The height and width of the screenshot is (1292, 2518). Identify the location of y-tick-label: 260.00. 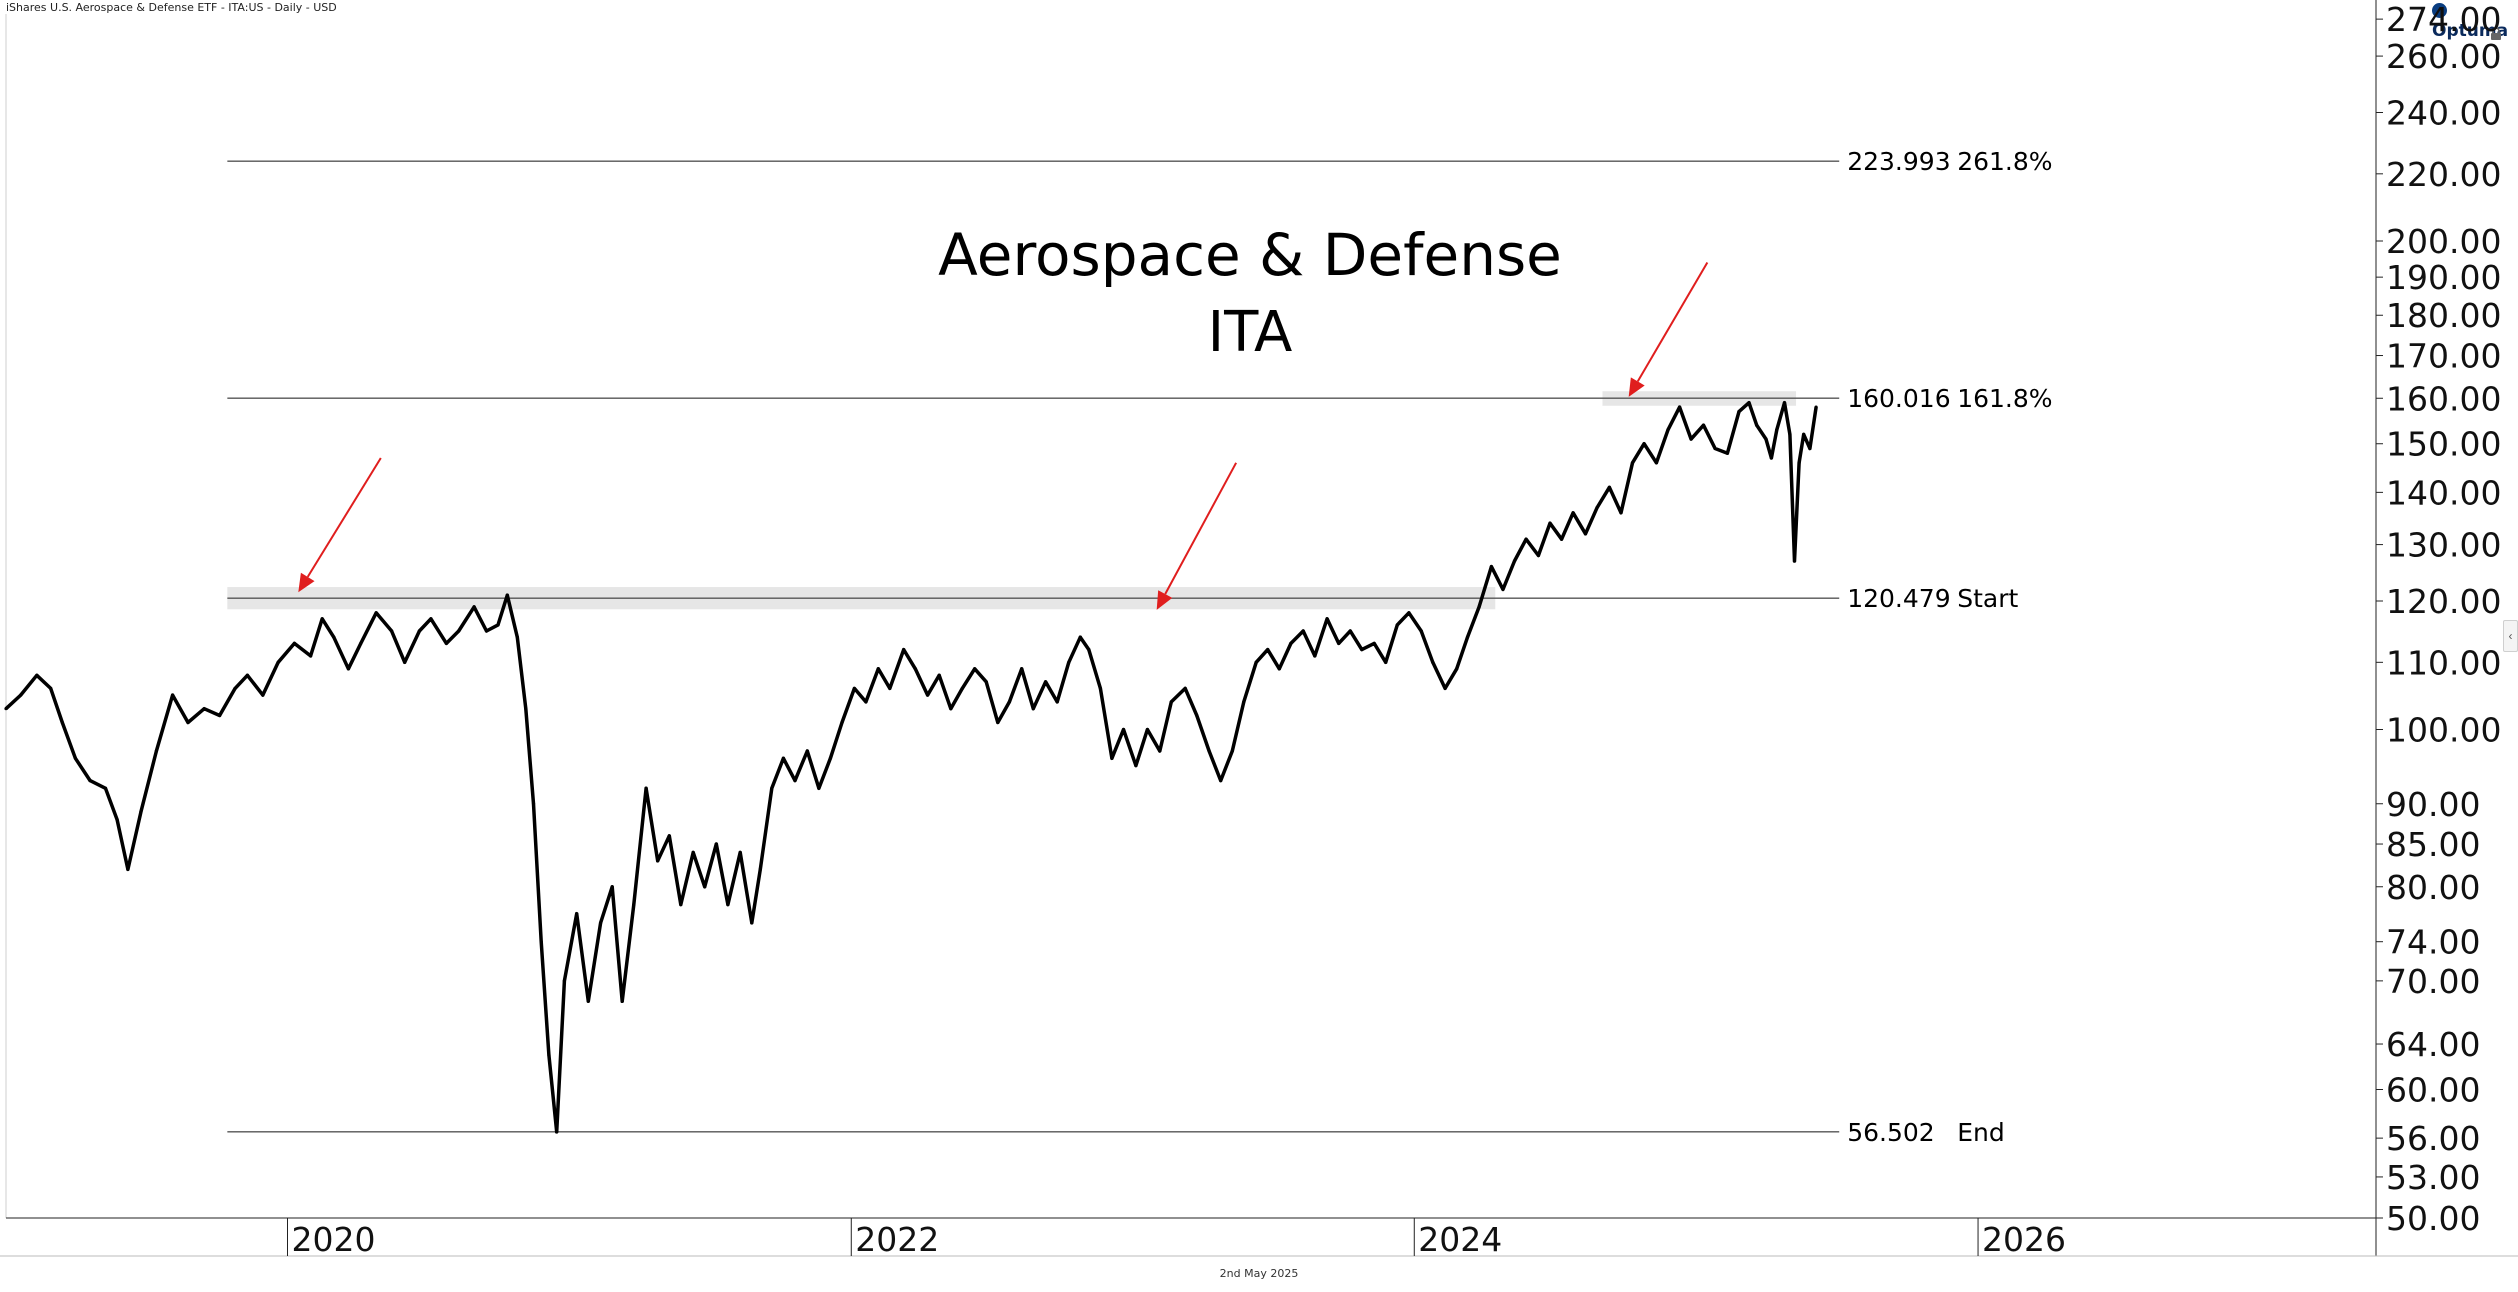
(2443, 56).